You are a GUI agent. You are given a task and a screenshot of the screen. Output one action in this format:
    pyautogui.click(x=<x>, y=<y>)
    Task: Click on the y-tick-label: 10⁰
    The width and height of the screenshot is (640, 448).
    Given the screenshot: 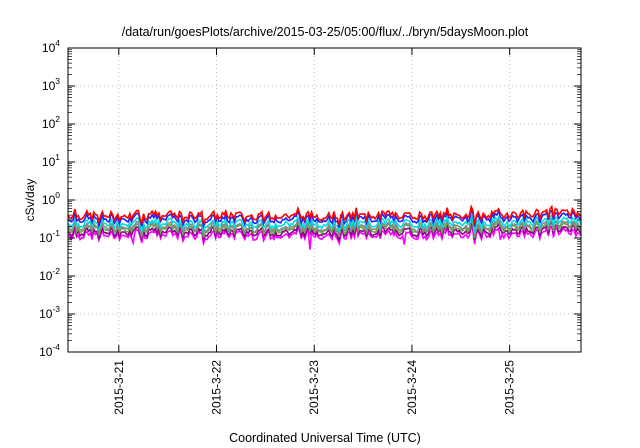 What is the action you would take?
    pyautogui.click(x=51, y=198)
    